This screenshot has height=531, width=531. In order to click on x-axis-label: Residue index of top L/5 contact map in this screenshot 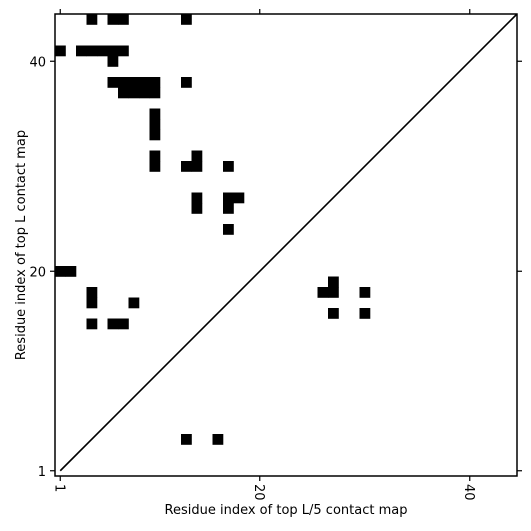, I will do `click(286, 510)`.